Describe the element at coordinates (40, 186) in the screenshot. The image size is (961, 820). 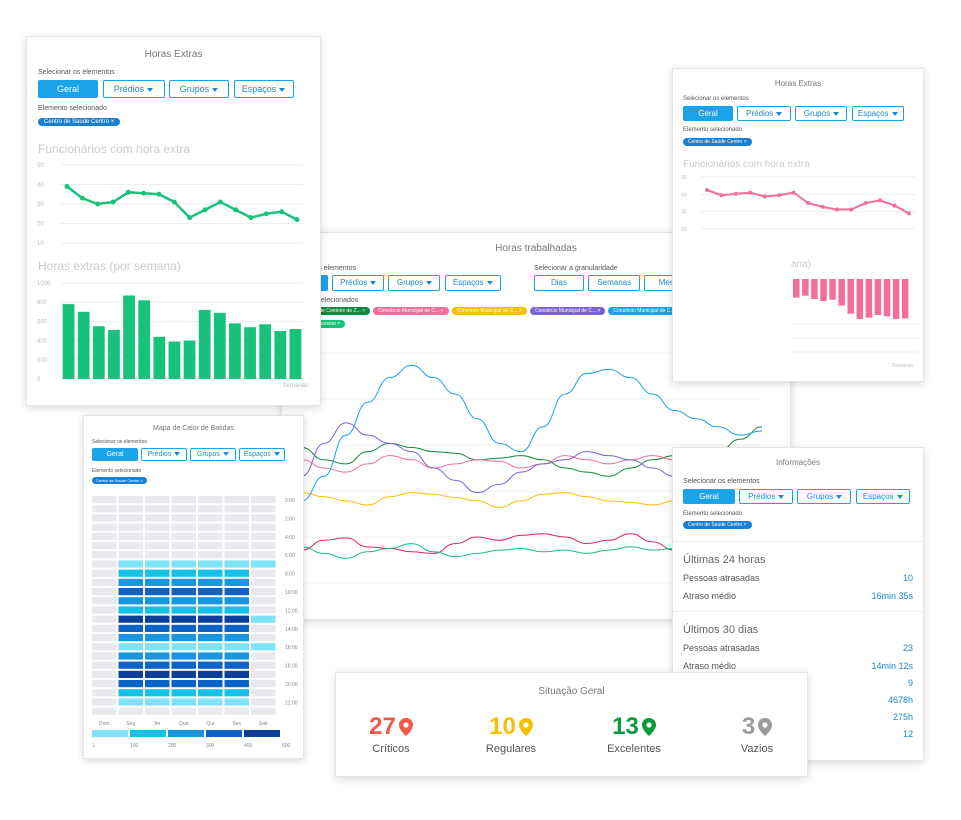
I see `y-tick-label: 40` at that location.